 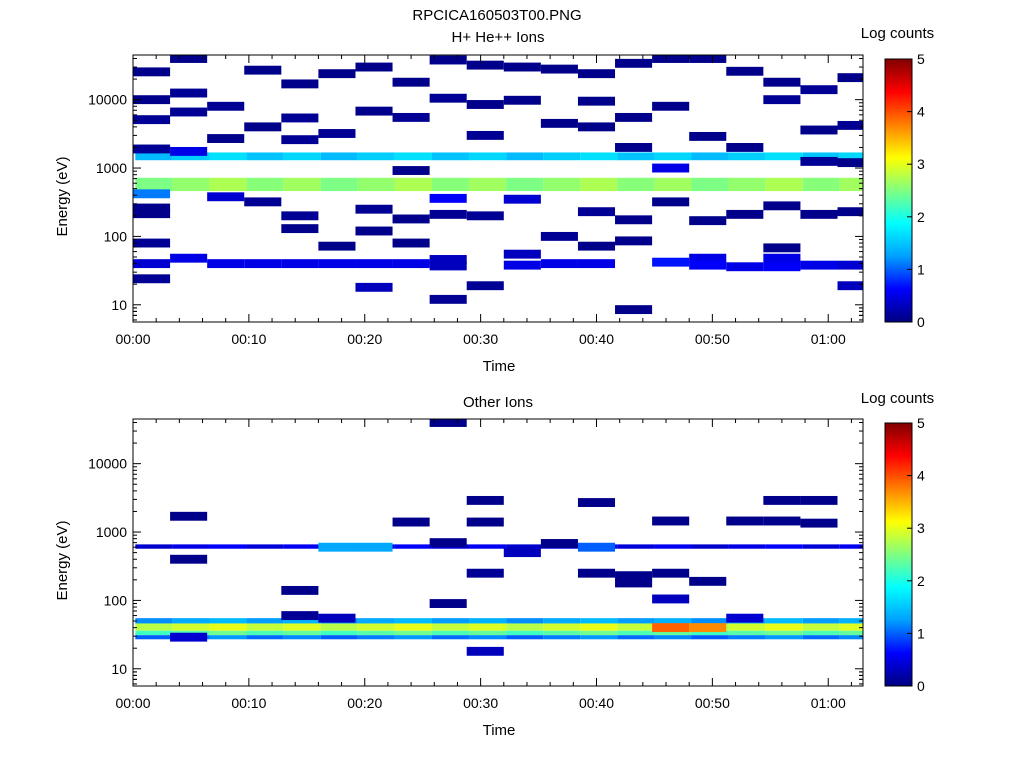 What do you see at coordinates (111, 168) in the screenshot?
I see `y-tick-label: 1000` at bounding box center [111, 168].